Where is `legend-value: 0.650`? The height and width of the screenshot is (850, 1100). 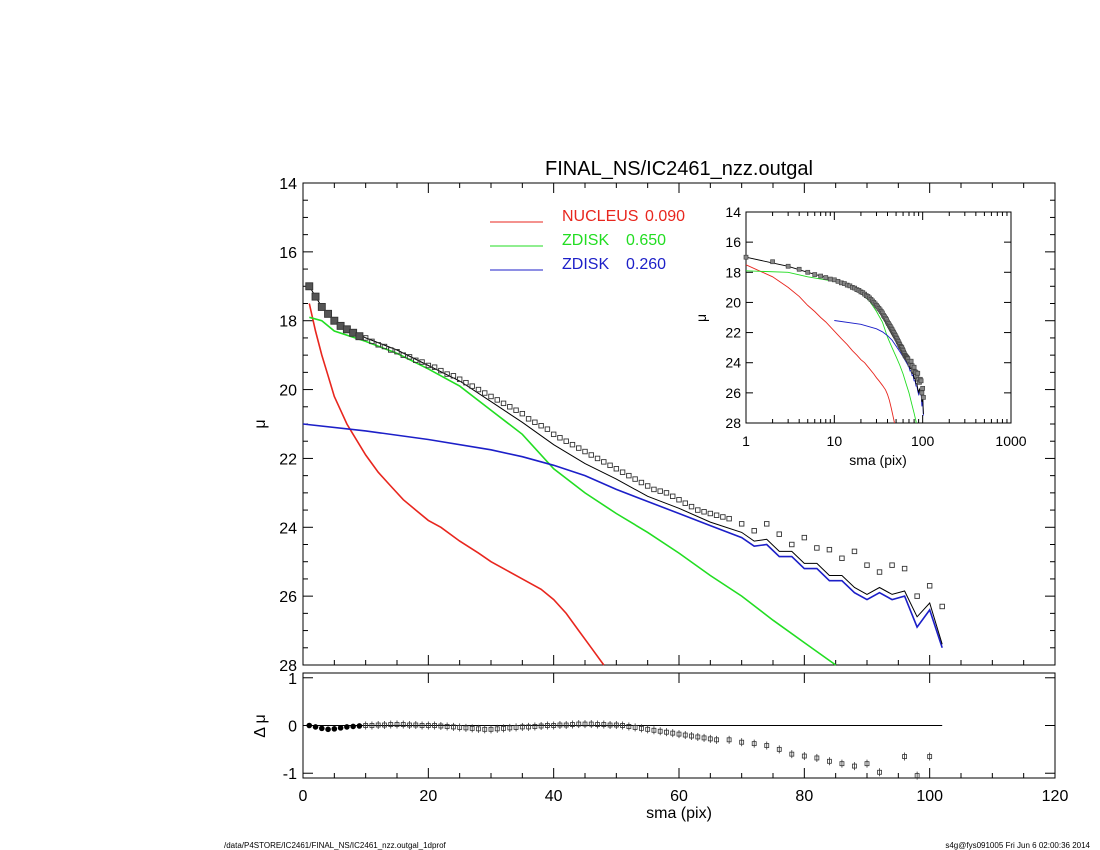
legend-value: 0.650 is located at coordinates (646, 240).